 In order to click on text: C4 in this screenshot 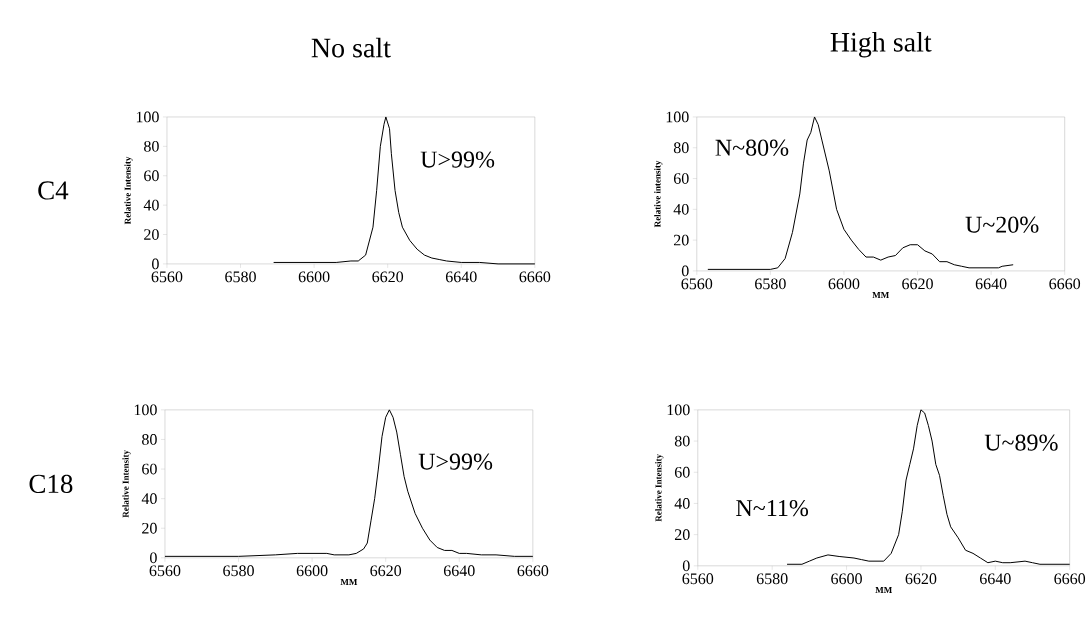, I will do `click(53, 190)`.